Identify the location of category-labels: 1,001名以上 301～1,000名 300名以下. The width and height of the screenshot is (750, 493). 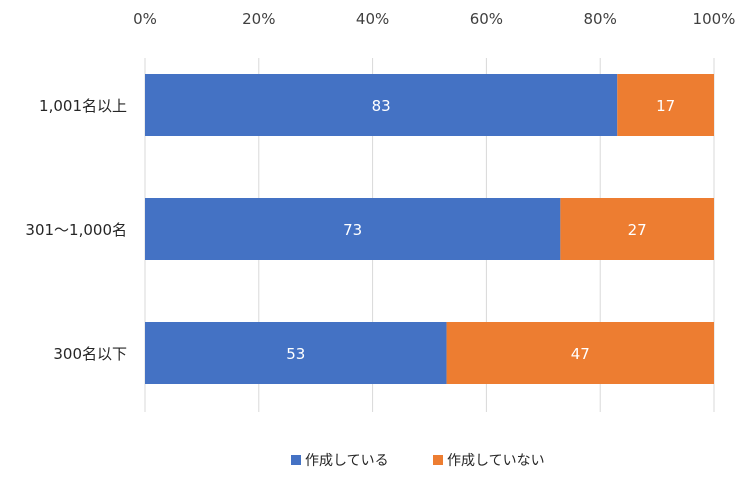
(76, 230).